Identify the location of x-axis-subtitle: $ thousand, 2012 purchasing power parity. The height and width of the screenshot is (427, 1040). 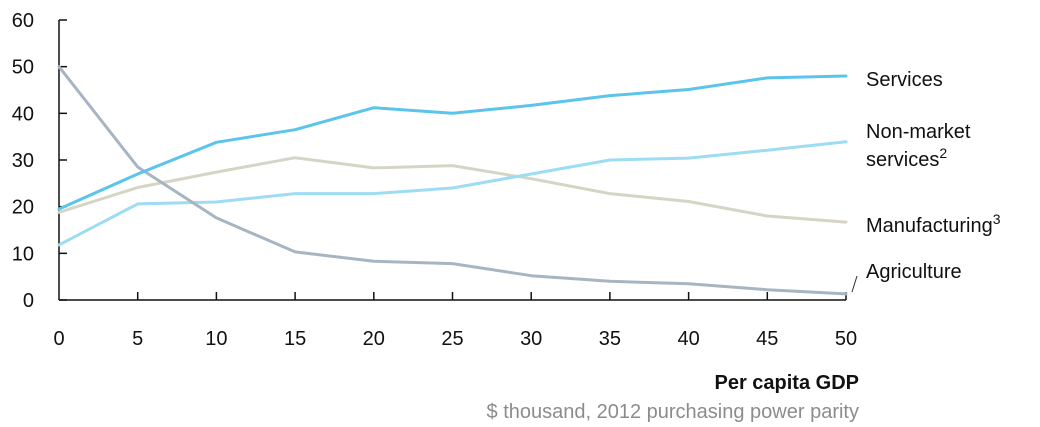
(673, 412).